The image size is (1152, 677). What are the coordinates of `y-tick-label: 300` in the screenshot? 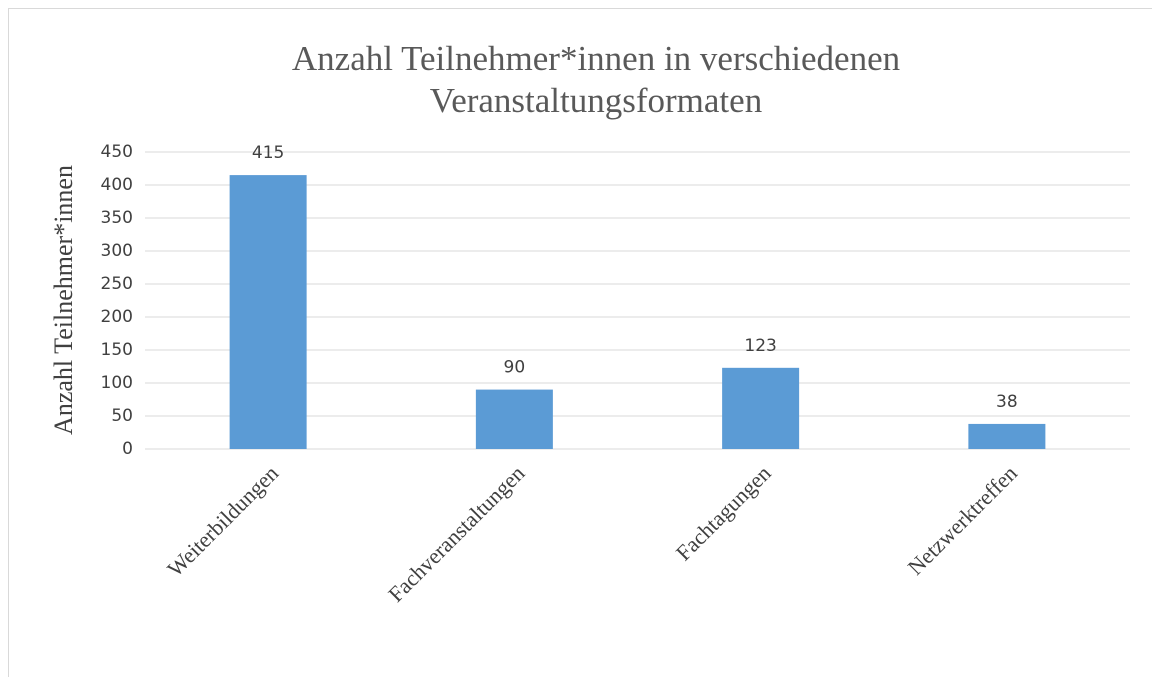 It's located at (117, 251).